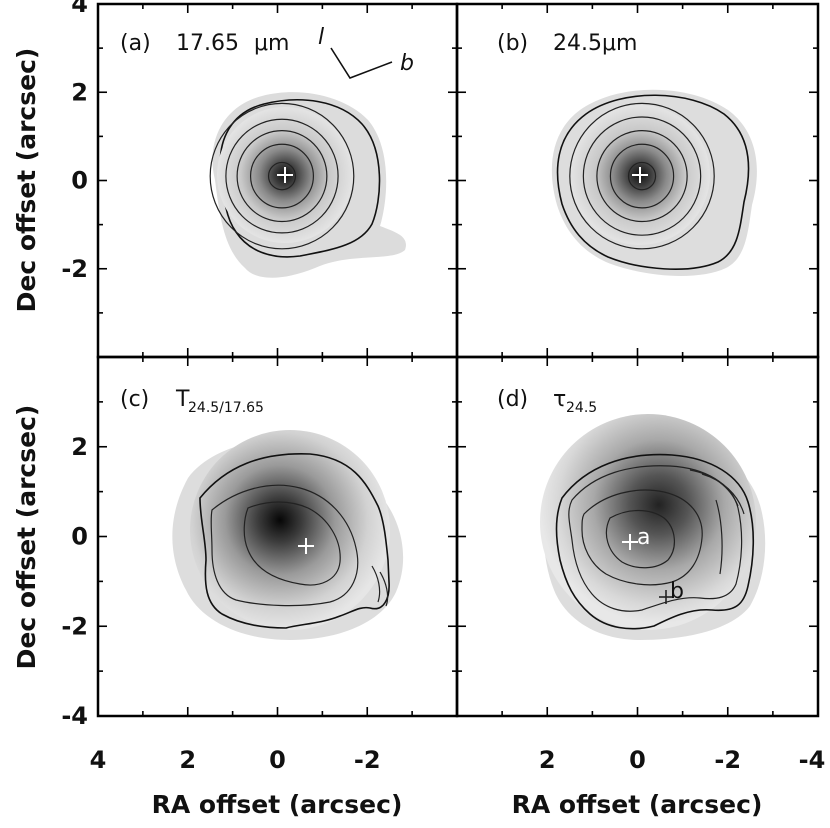 This screenshot has height=828, width=830. I want to click on panel-b-label: (b) 24.5μm, so click(567, 43).